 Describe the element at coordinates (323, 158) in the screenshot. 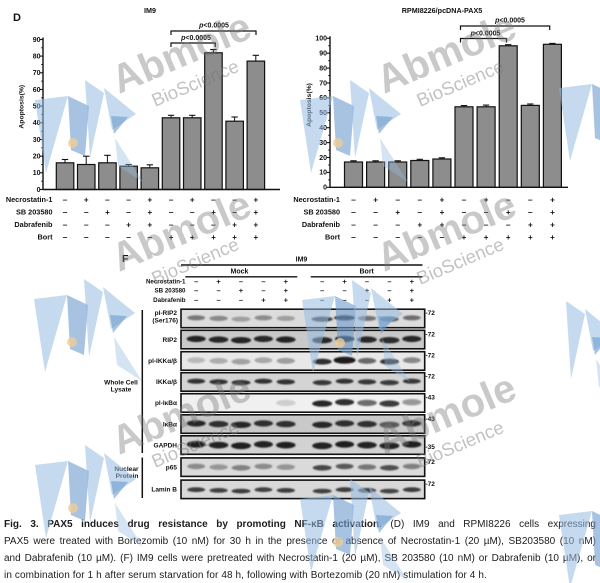

I see `svg-text: 20` at that location.